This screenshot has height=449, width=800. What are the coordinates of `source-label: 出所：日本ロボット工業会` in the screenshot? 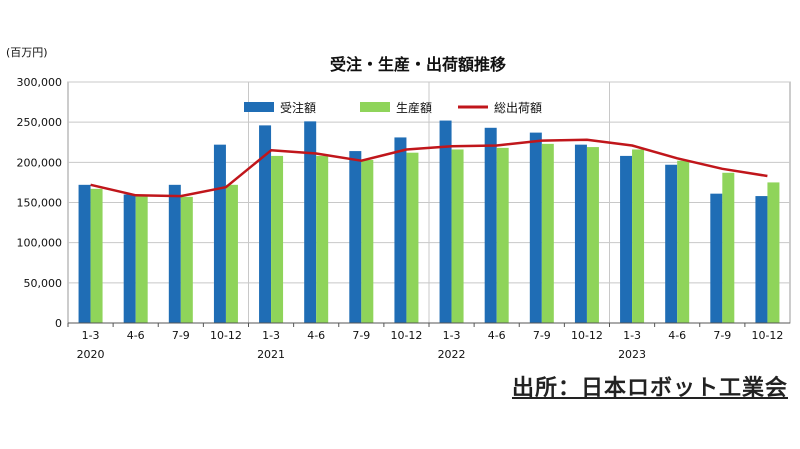 It's located at (649, 388).